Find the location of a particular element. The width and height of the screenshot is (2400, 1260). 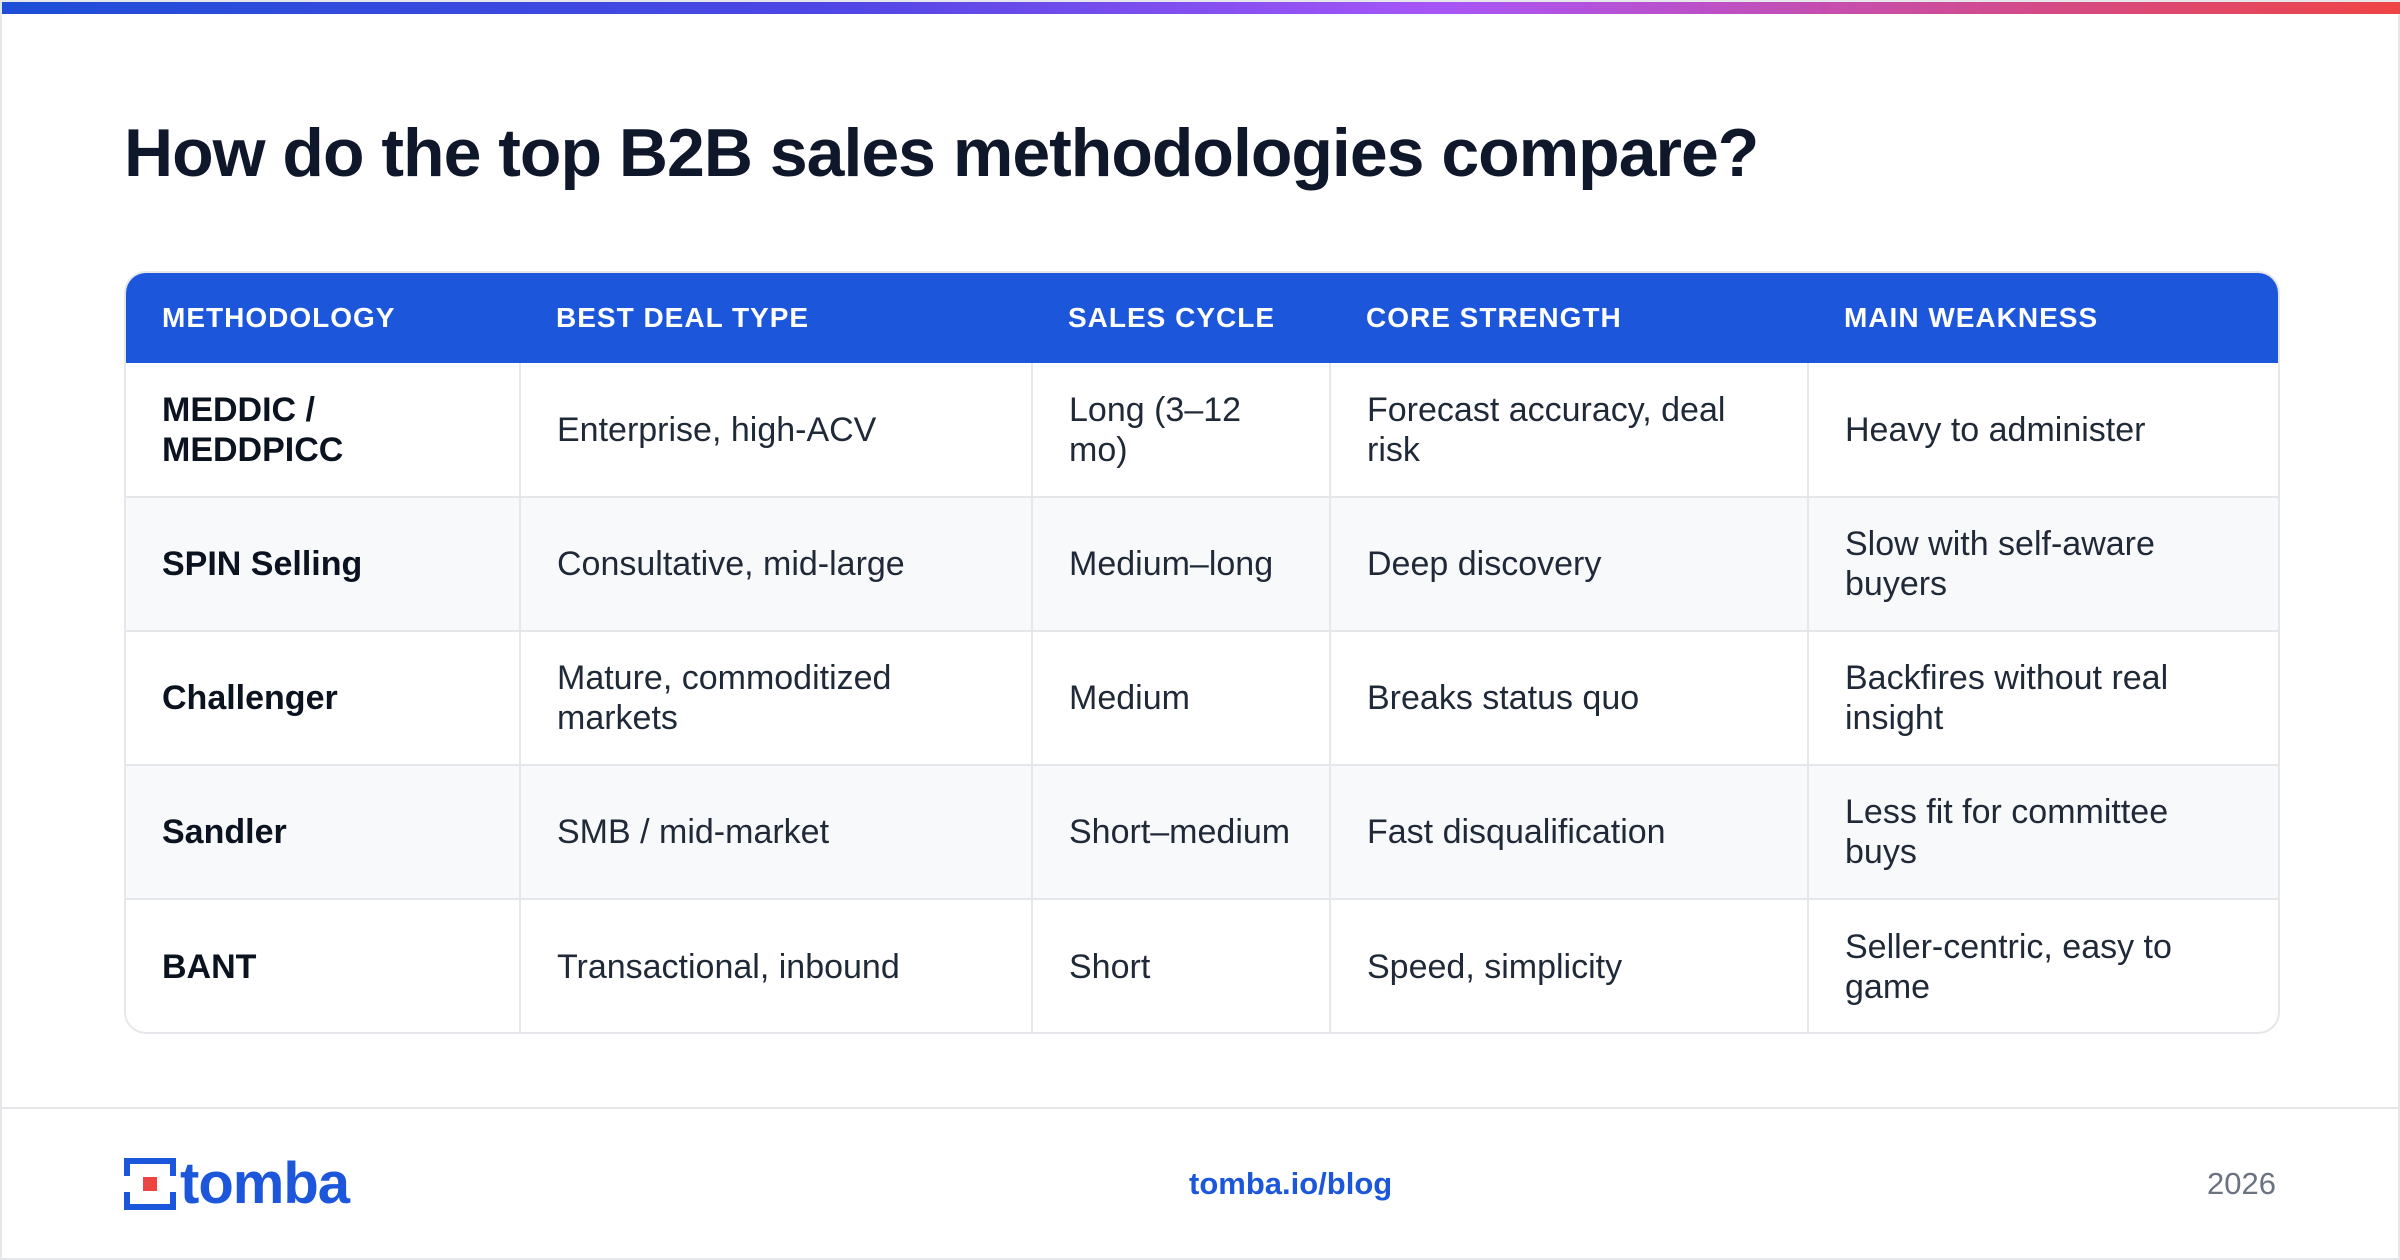

gradient-top-bar is located at coordinates (1201, 8).